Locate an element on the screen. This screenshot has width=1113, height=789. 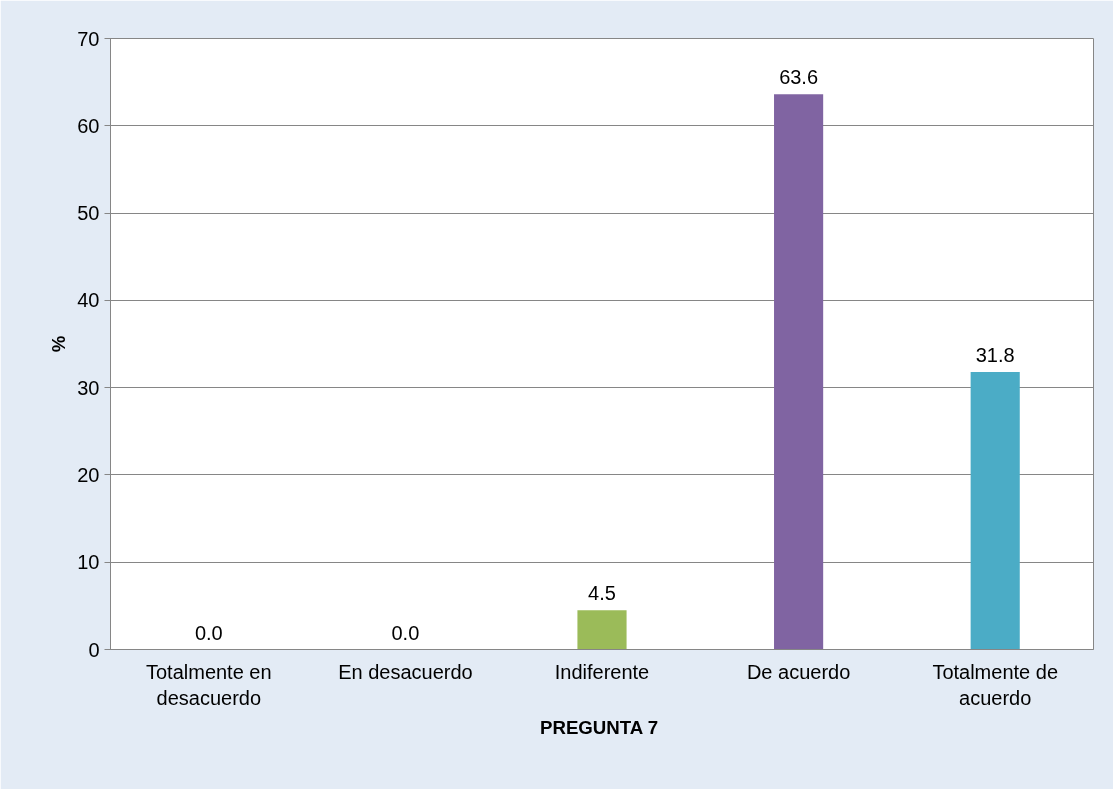
y-tick-label: 70 is located at coordinates (88, 38).